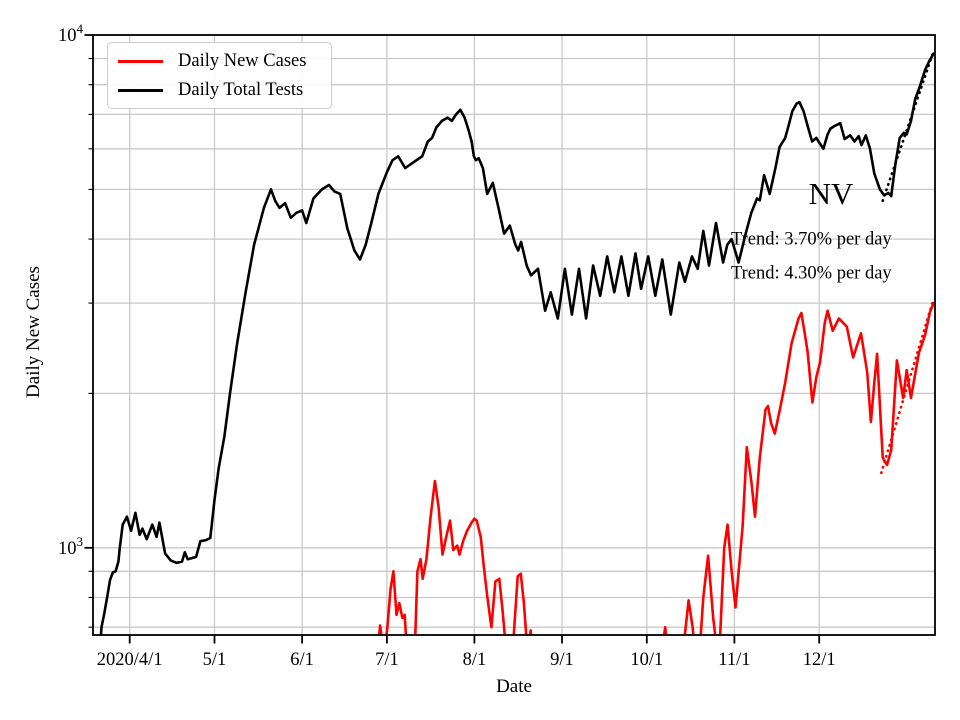  I want to click on legend-label-tests: Daily Total Tests, so click(241, 90).